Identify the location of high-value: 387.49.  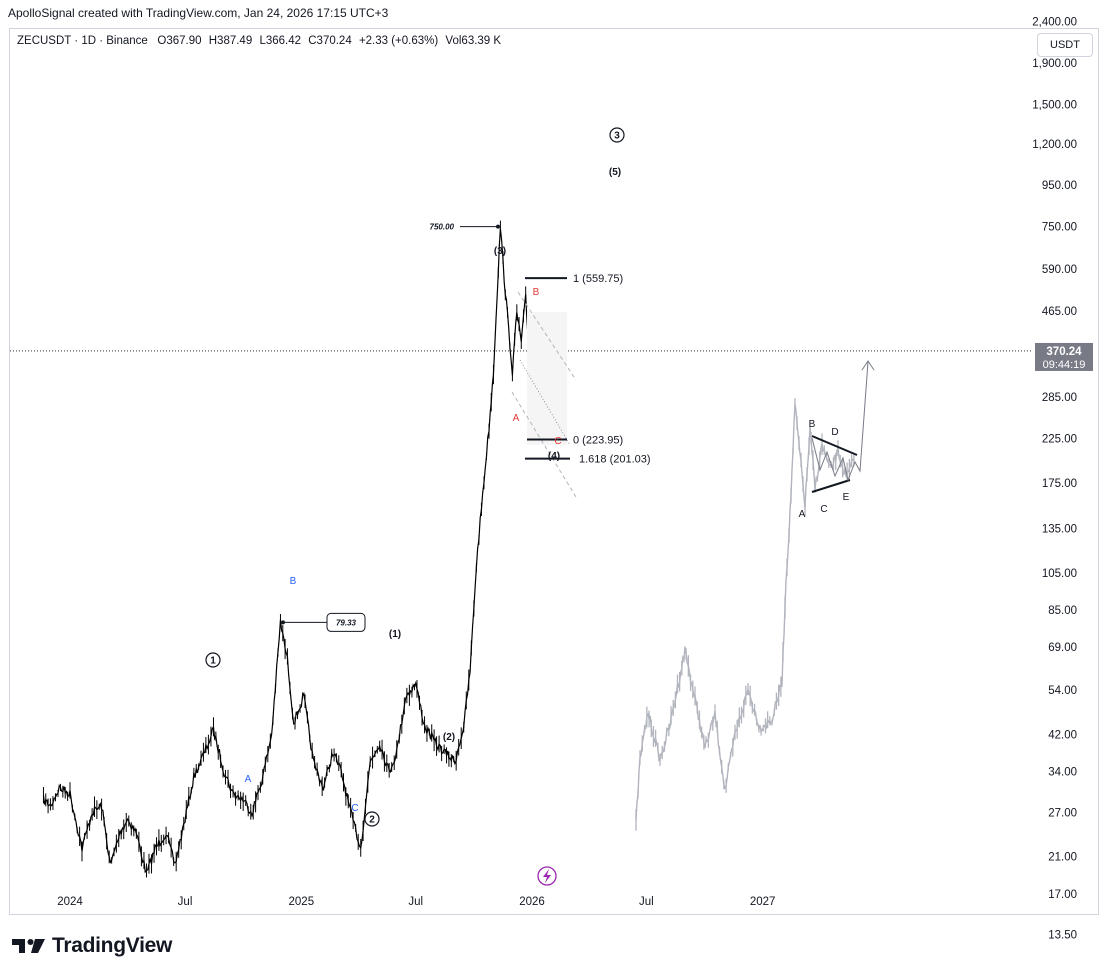
(235, 41).